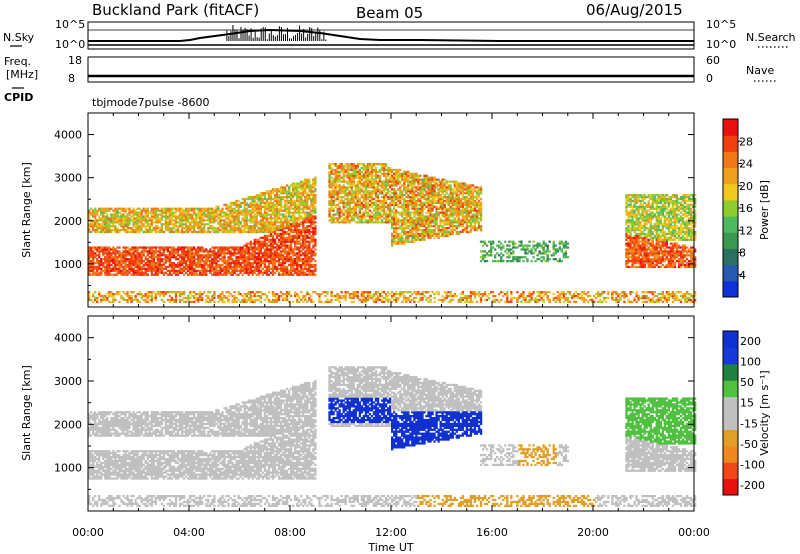 The height and width of the screenshot is (554, 800). Describe the element at coordinates (276, 33) in the screenshot. I see `nsky-spikes` at that location.